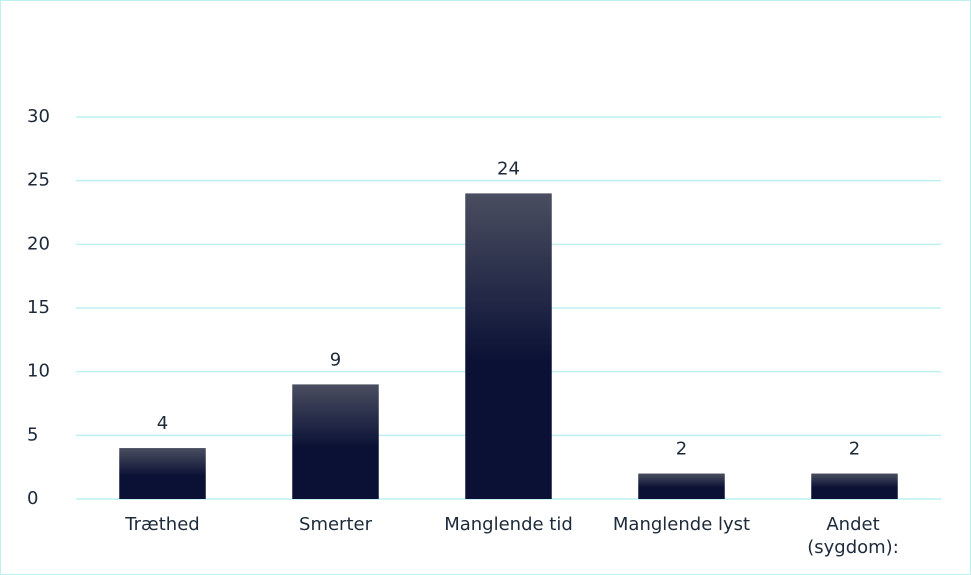  I want to click on y-tick-label: 5, so click(32, 434).